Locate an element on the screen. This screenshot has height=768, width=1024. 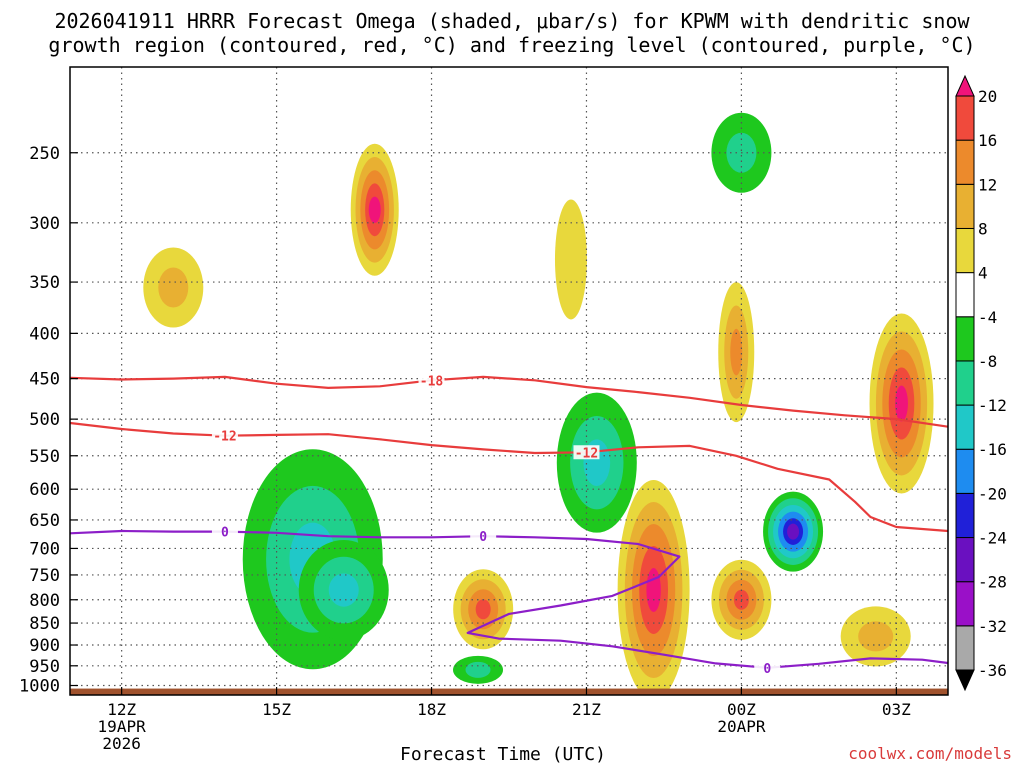
y-tick-label: 950 is located at coordinates (44, 667).